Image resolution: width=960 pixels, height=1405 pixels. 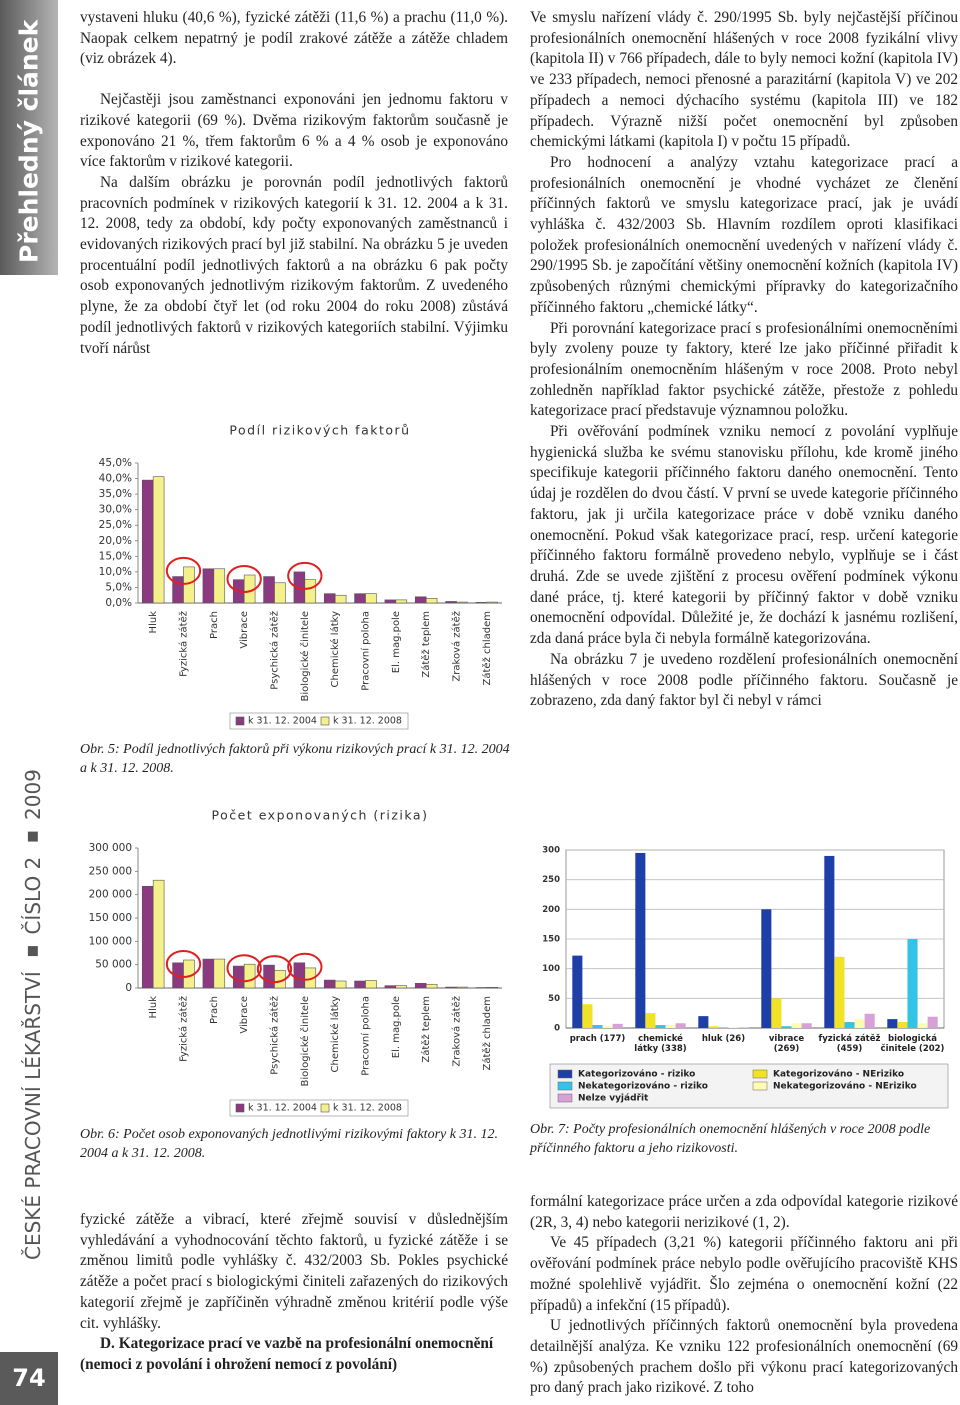 What do you see at coordinates (29, 141) in the screenshot?
I see `section-label: Přehledný článek` at bounding box center [29, 141].